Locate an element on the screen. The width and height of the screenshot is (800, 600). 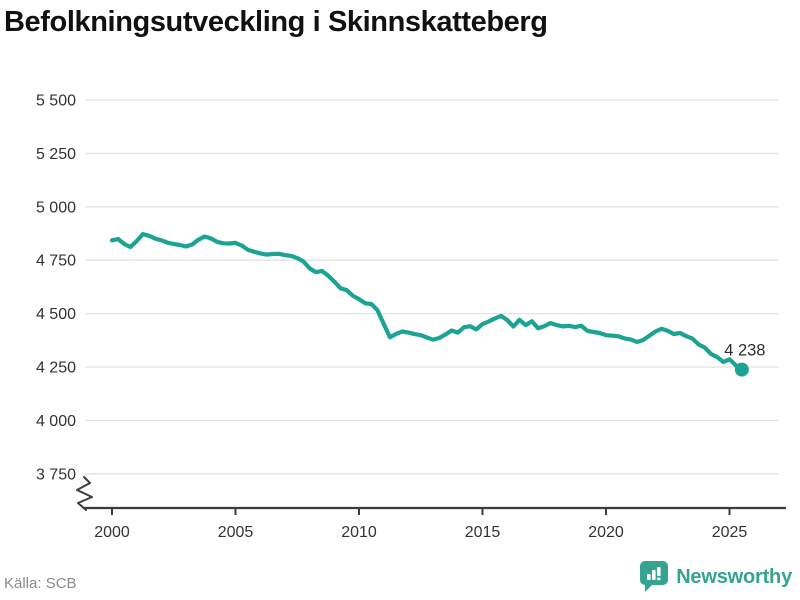
x-tick-label: 2005 is located at coordinates (236, 532).